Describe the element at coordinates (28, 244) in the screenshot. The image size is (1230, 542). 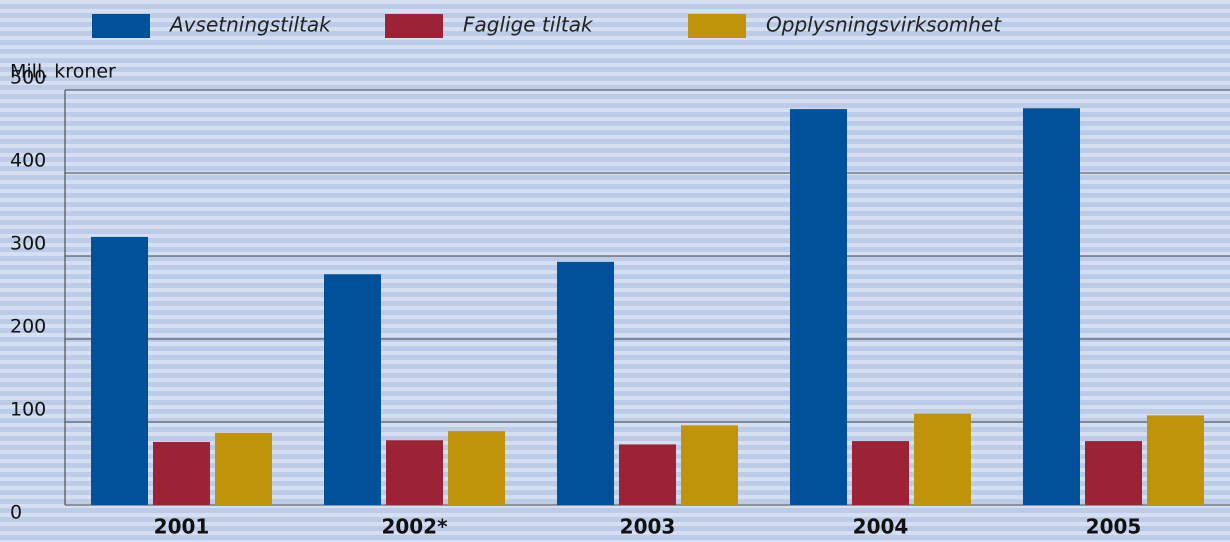
I see `y-tick-label: 300` at that location.